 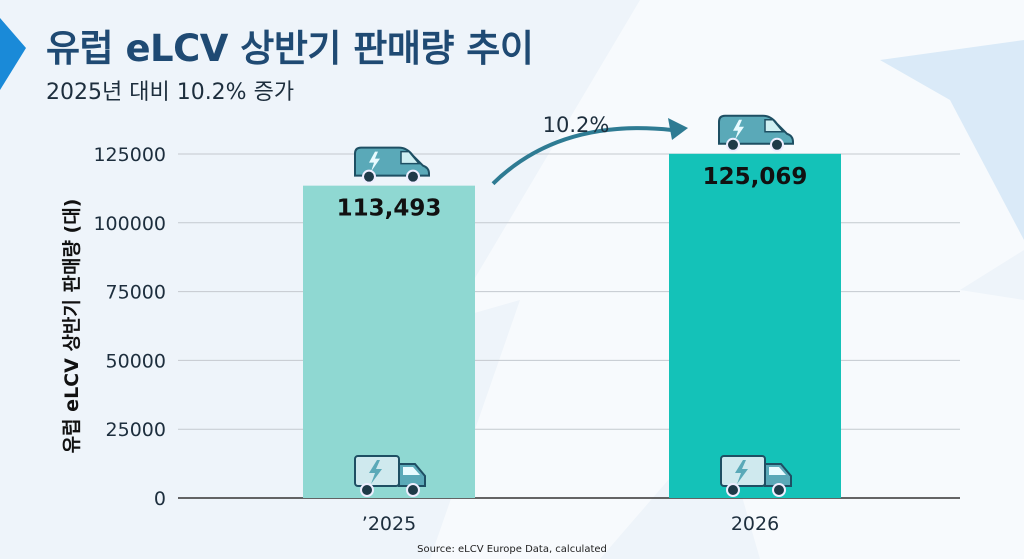 I want to click on y-tick-label: 25000, so click(x=136, y=430).